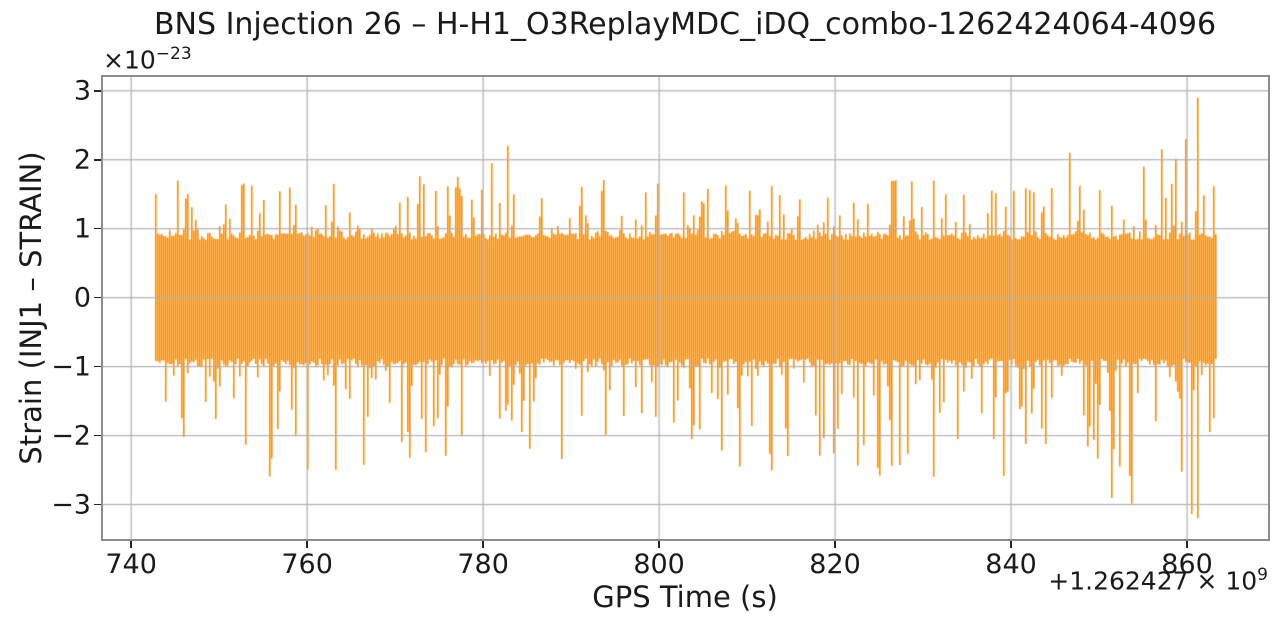  I want to click on y-scale-exponent: −23, so click(173, 54).